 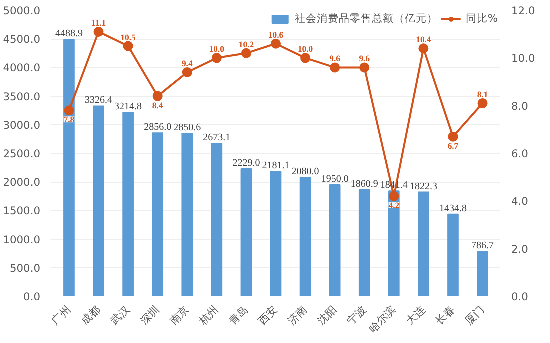 I want to click on x-tick-label: 沈阳, so click(x=327, y=315).